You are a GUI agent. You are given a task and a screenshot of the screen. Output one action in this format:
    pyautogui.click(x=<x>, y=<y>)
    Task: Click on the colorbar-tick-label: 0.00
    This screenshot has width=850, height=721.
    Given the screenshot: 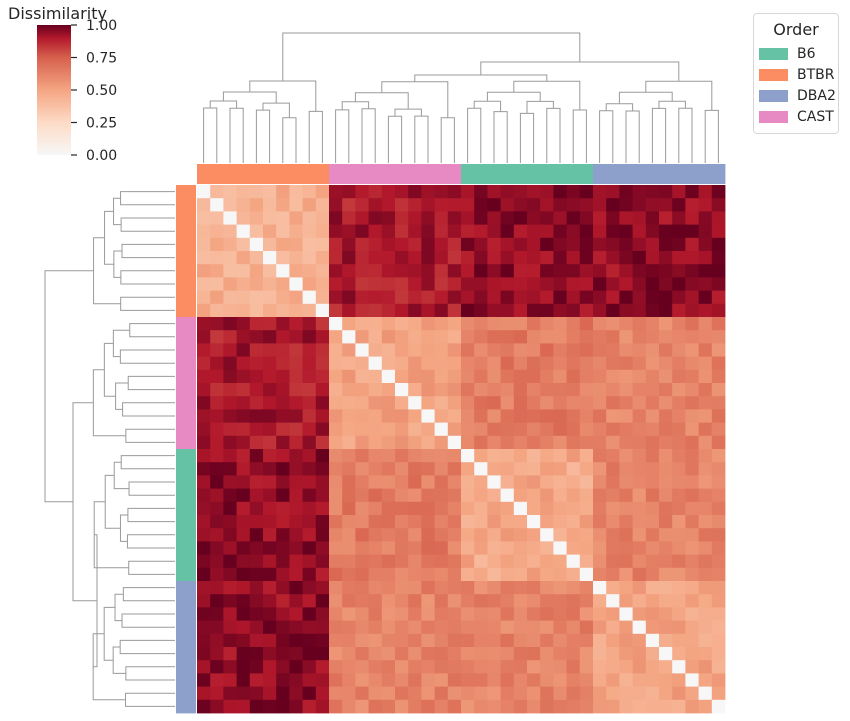 What is the action you would take?
    pyautogui.click(x=101, y=156)
    